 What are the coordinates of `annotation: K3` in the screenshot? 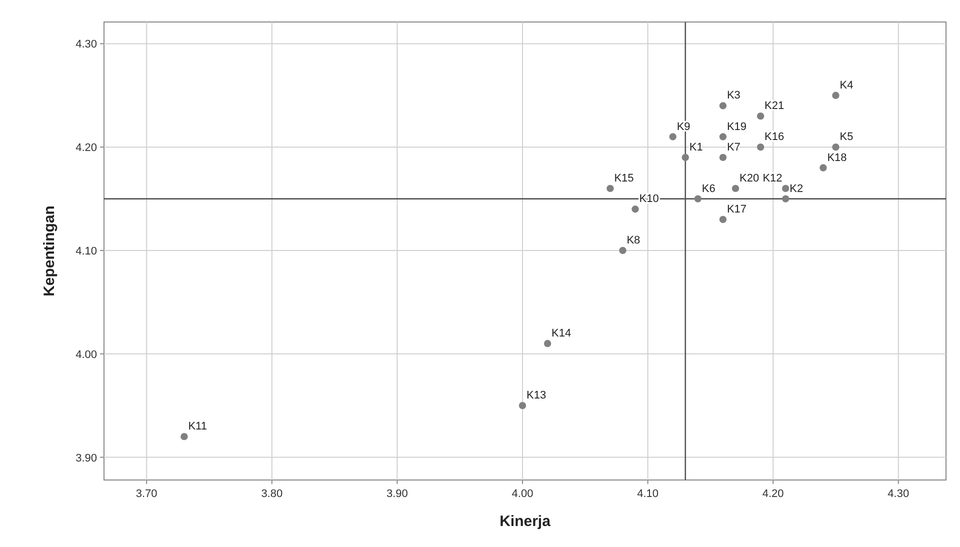 It's located at (733, 96).